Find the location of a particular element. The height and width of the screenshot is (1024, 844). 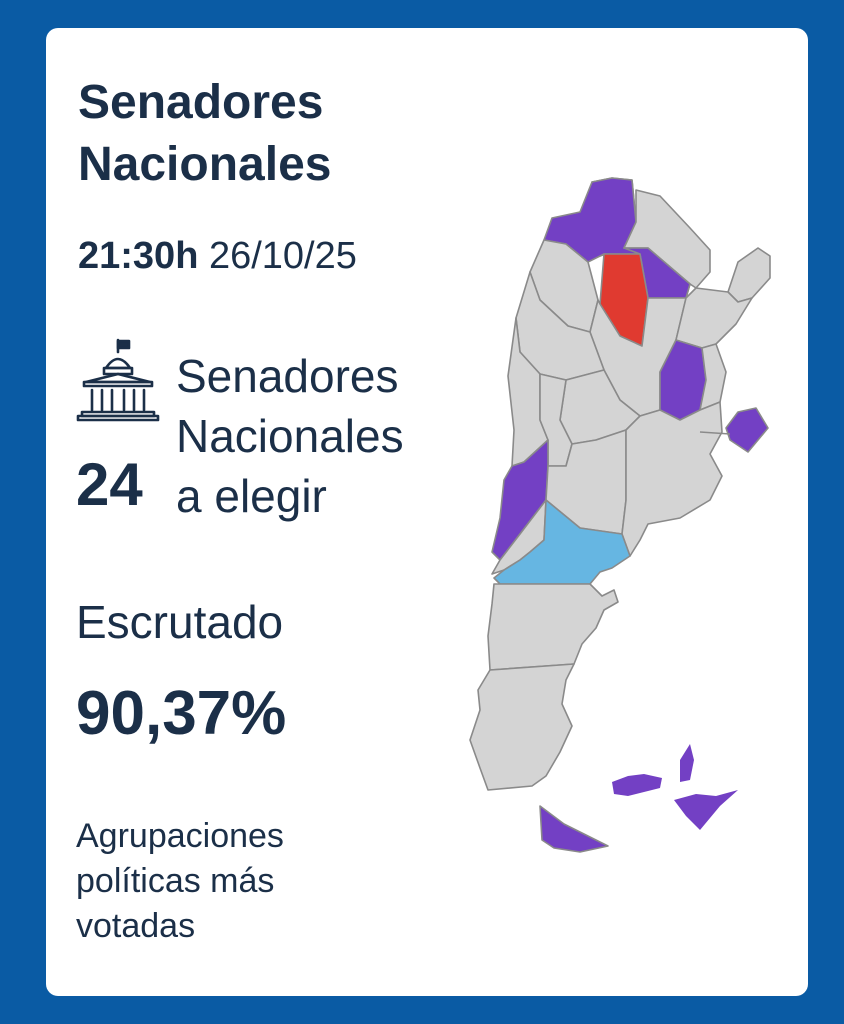

parties-heading: Agrupaciones políticas más votadas is located at coordinates (226, 881).